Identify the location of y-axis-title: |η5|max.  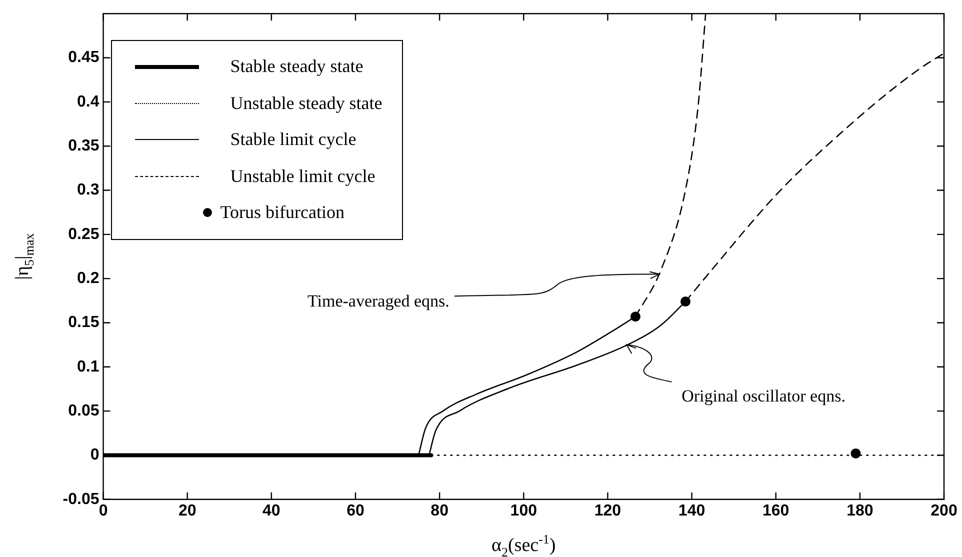
(24, 256).